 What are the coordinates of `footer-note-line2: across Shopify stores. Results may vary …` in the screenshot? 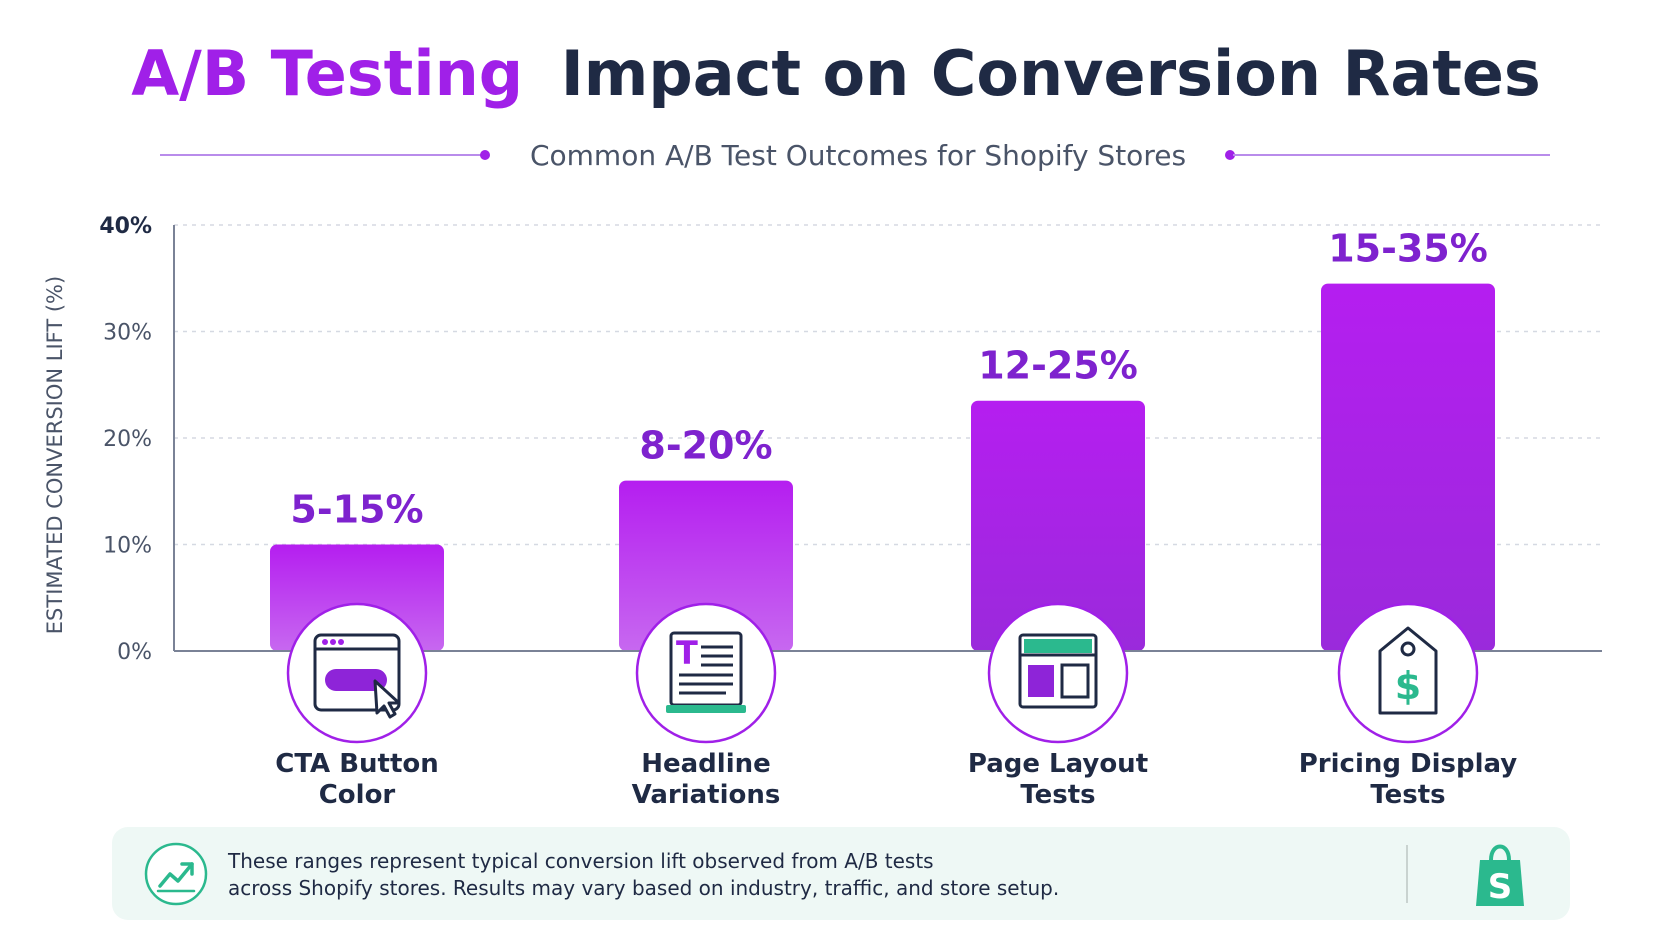 It's located at (643, 888).